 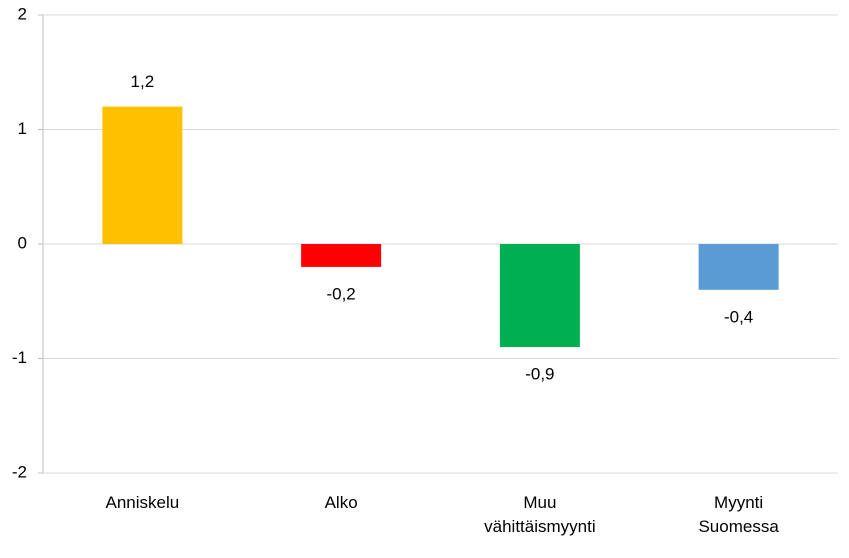 What do you see at coordinates (19, 357) in the screenshot?
I see `y-tick-label: -1` at bounding box center [19, 357].